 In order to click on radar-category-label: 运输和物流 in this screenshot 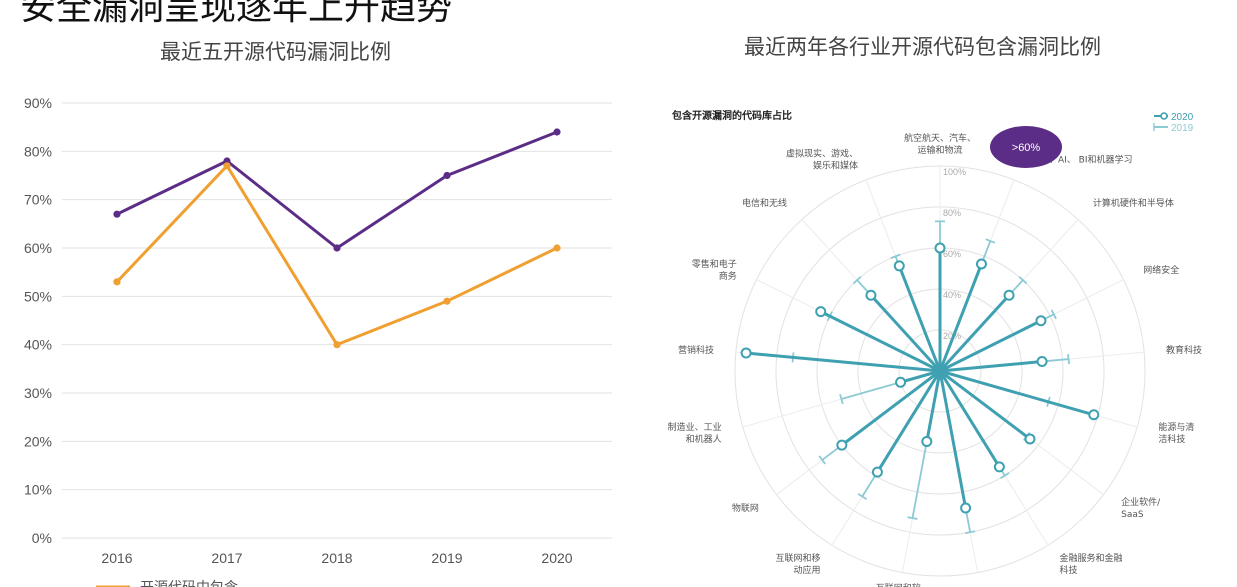, I will do `click(939, 150)`.